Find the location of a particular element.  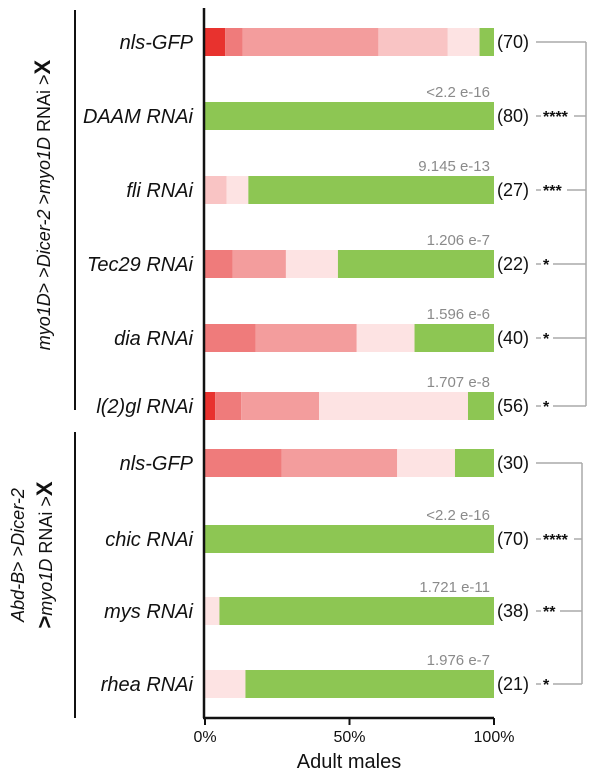

group-label-1: myo1D> >Dicer-2 >myo1D RNAi >X is located at coordinates (42, 204).